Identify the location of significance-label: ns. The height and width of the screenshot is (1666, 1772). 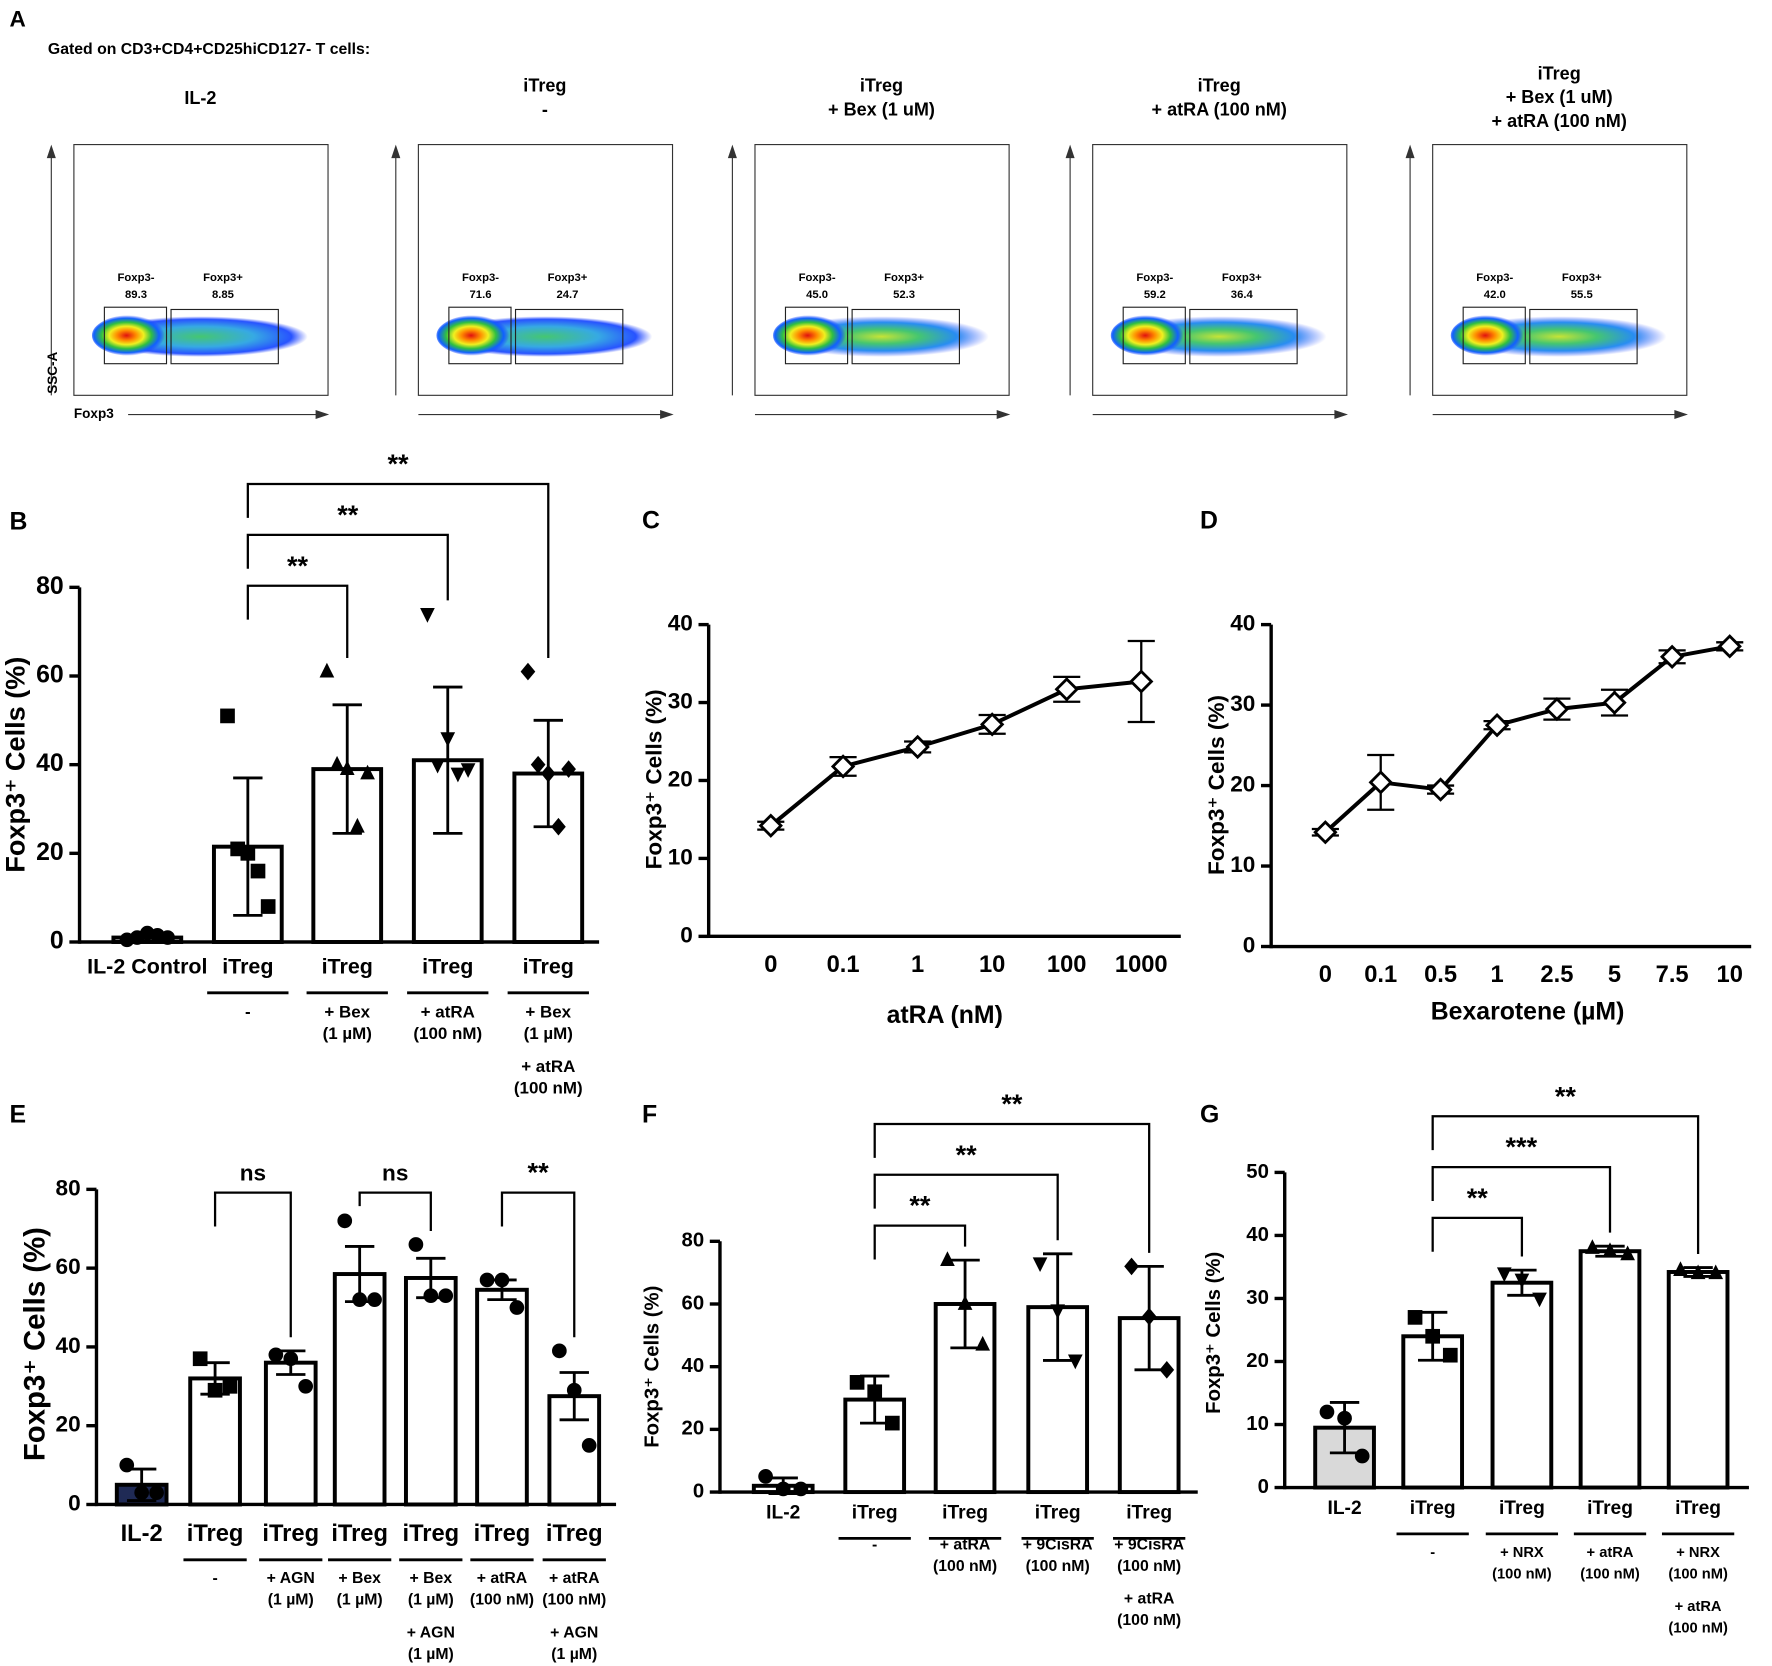
(395, 1173).